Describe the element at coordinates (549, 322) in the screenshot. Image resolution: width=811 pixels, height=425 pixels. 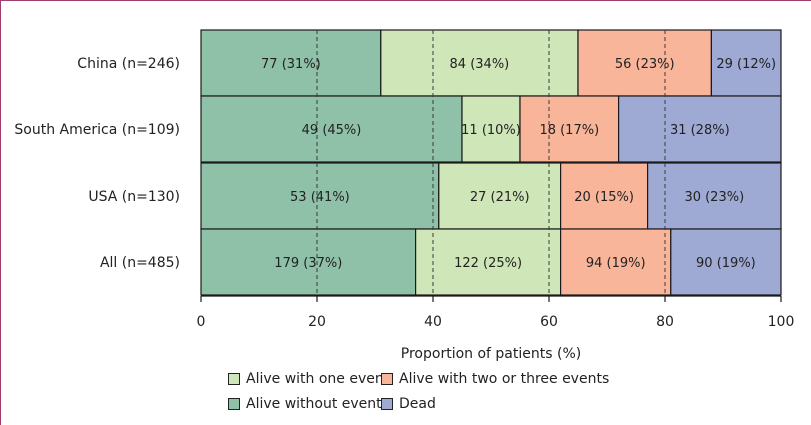
I see `x-tick-label: 60` at that location.